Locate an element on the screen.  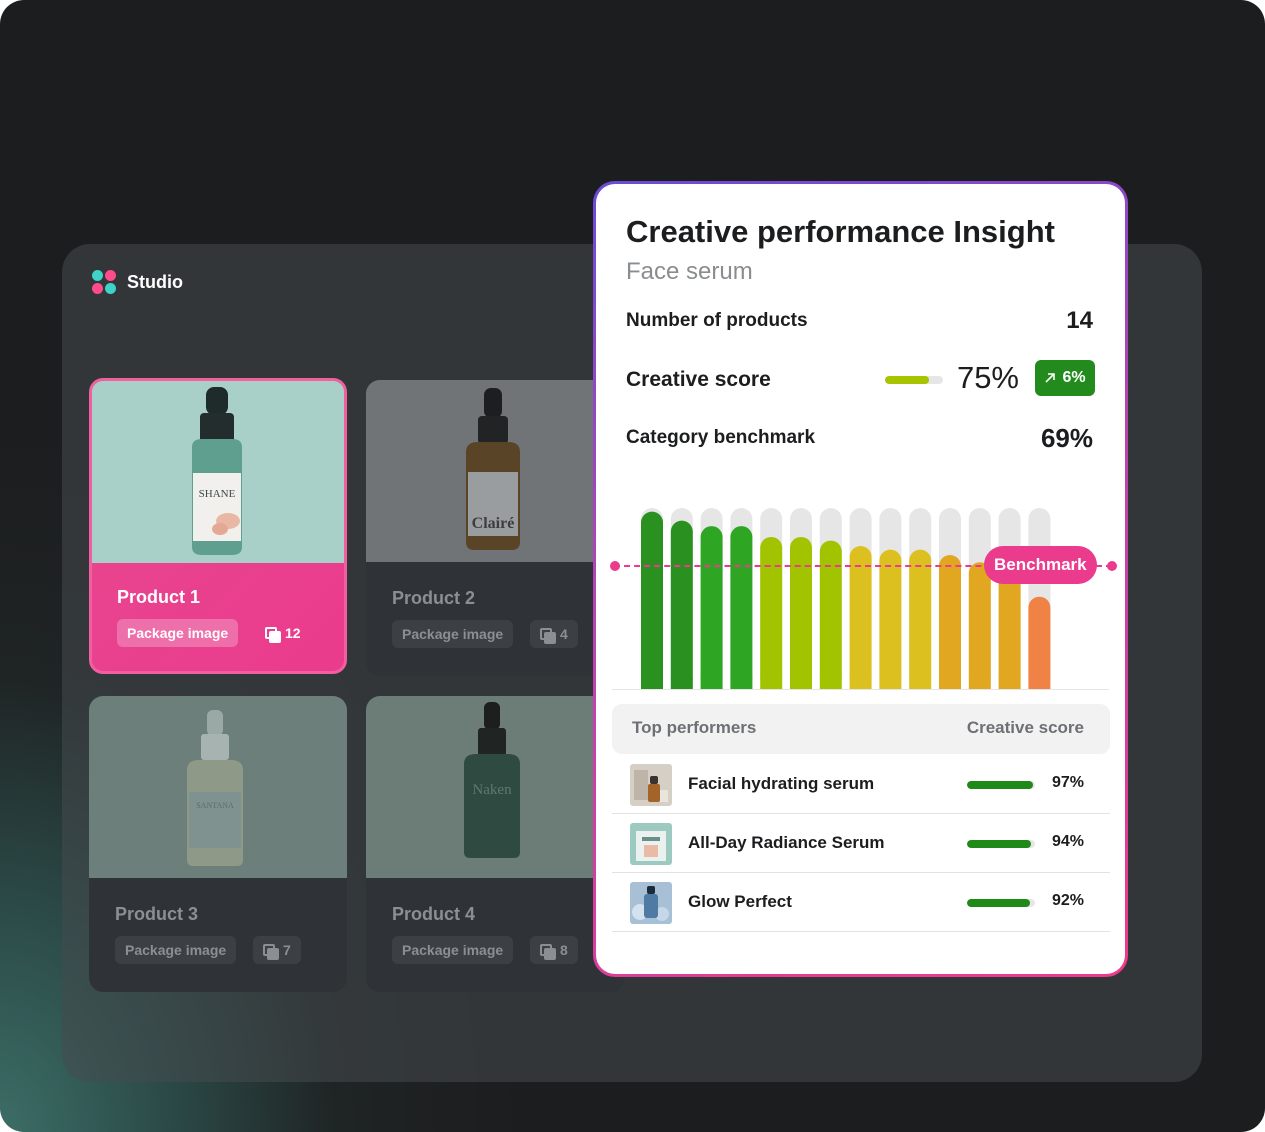
image-count-value-4: 8 is located at coordinates (564, 950).